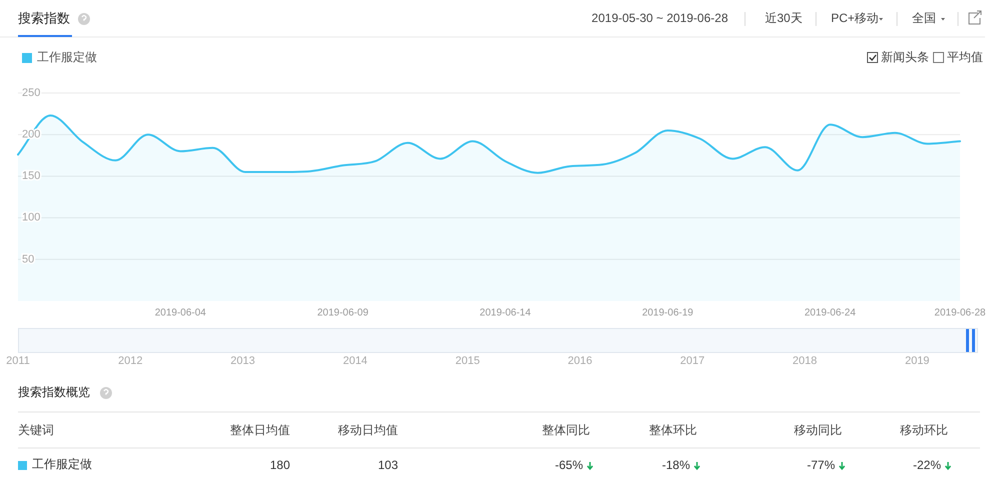 Image resolution: width=1000 pixels, height=478 pixels. I want to click on x-tick-label: 2019-06-19, so click(668, 313).